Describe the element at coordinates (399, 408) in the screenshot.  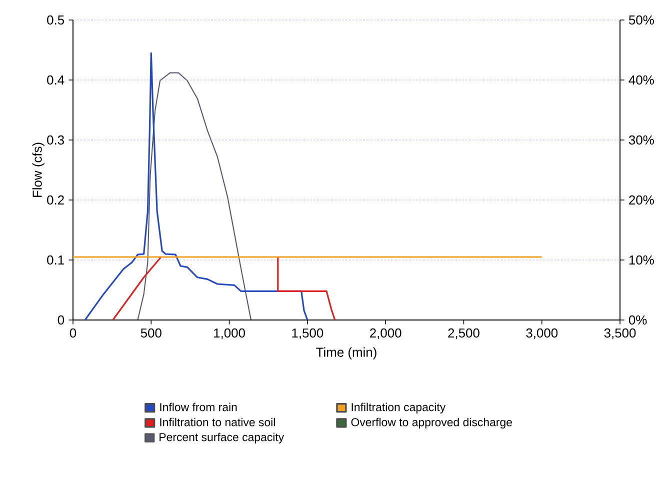
I see `legend-label: Infiltration capacity` at that location.